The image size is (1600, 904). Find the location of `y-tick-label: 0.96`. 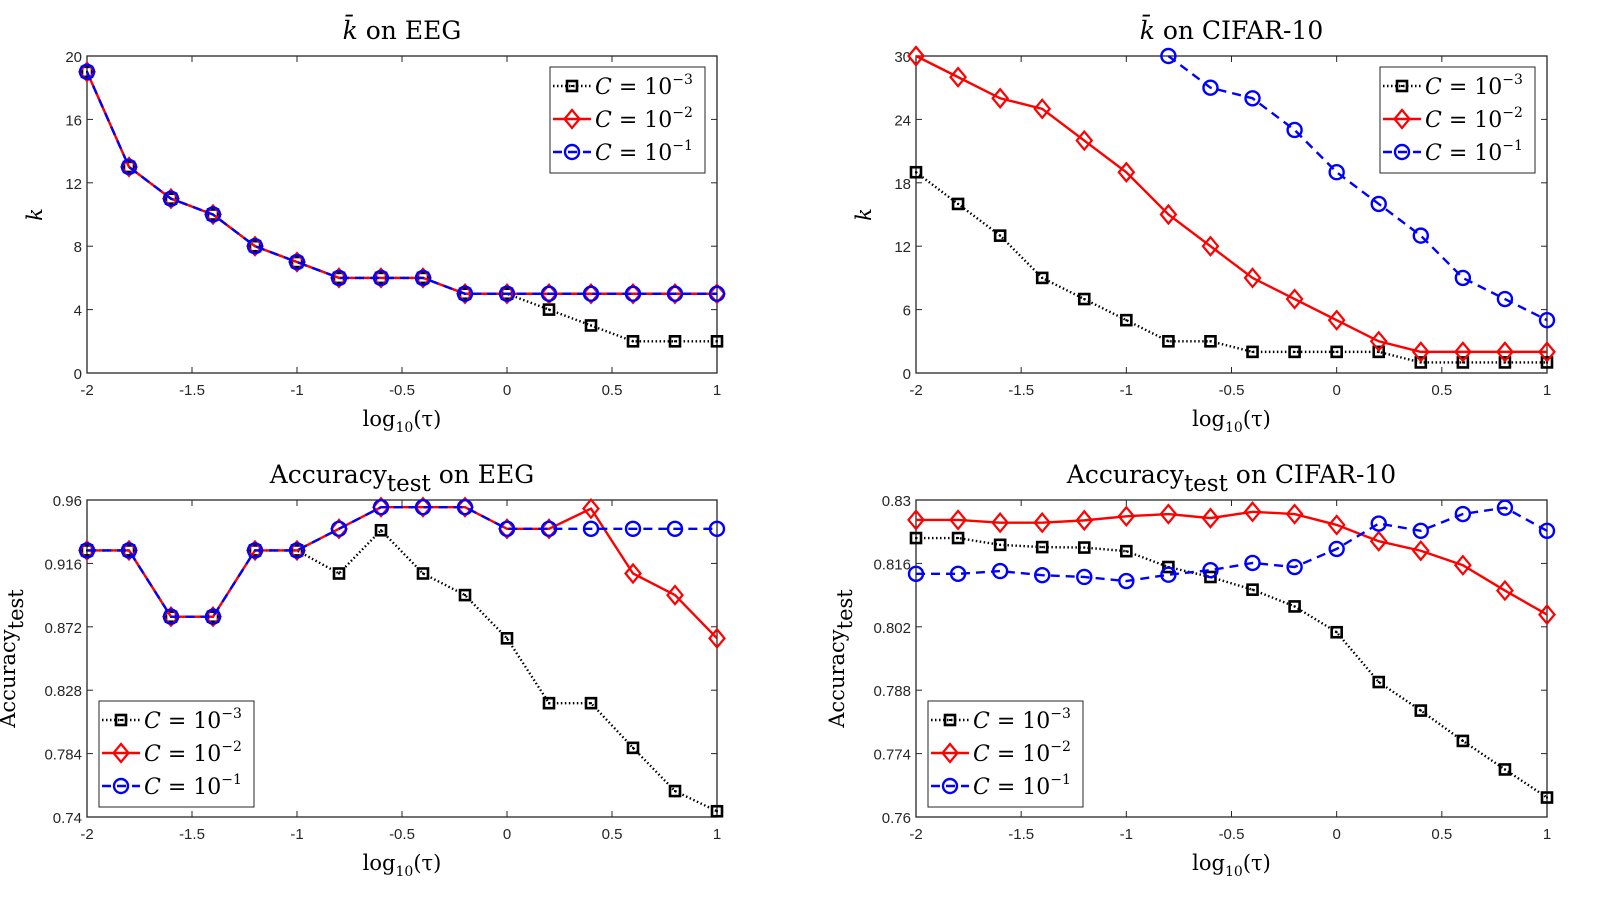

y-tick-label: 0.96 is located at coordinates (67, 501).